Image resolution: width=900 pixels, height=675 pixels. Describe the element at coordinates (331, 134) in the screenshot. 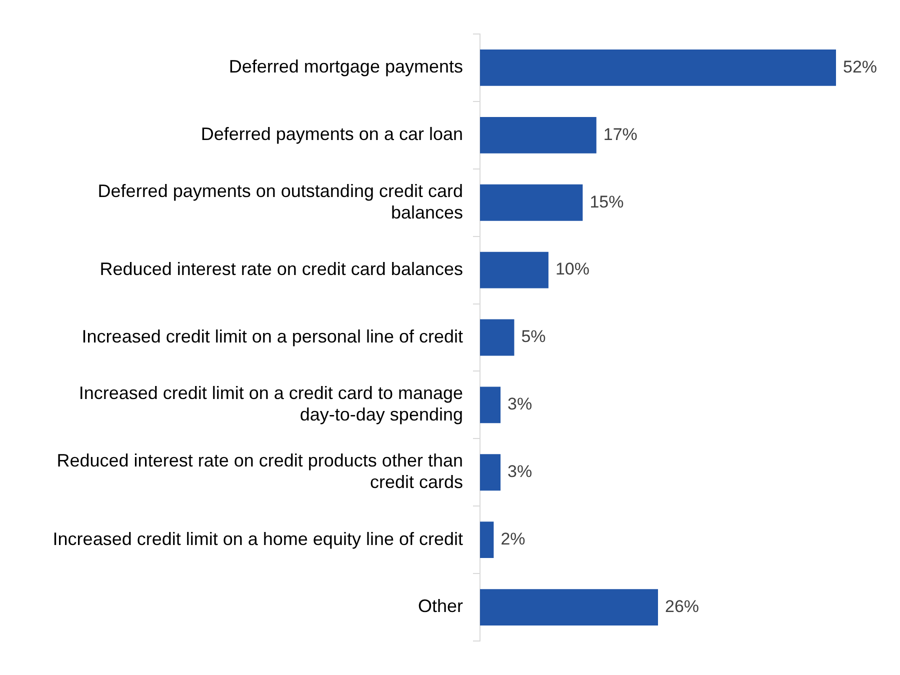

I see `y-tick-label: Deferred payments on a car loan` at that location.